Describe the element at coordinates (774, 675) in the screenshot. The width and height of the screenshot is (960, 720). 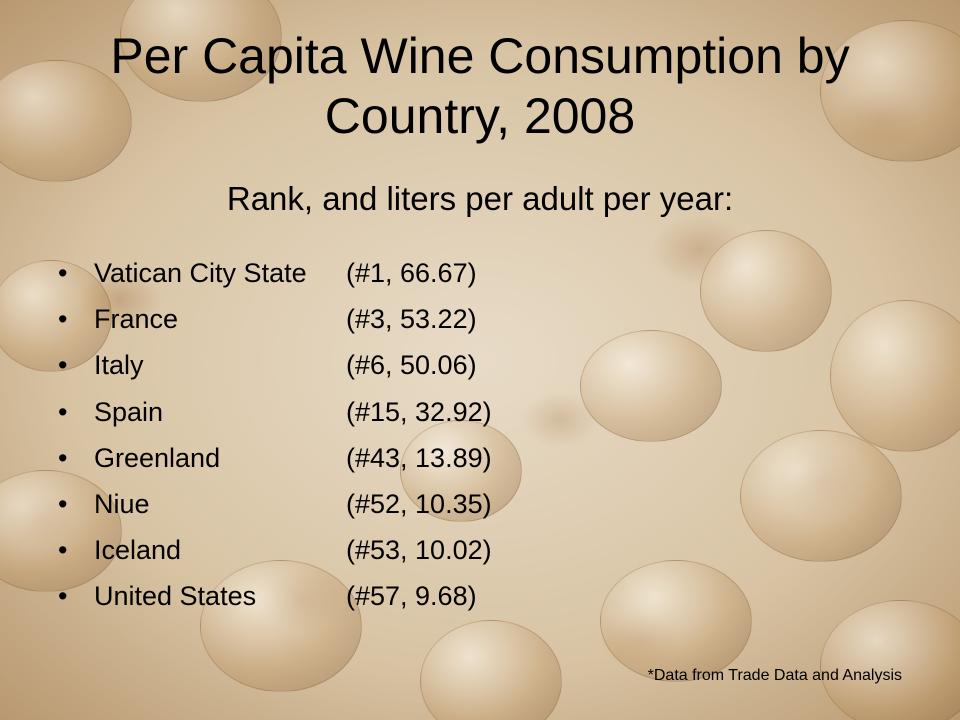
I see `data-source-note: *Data from Trade Data and Analysis` at that location.